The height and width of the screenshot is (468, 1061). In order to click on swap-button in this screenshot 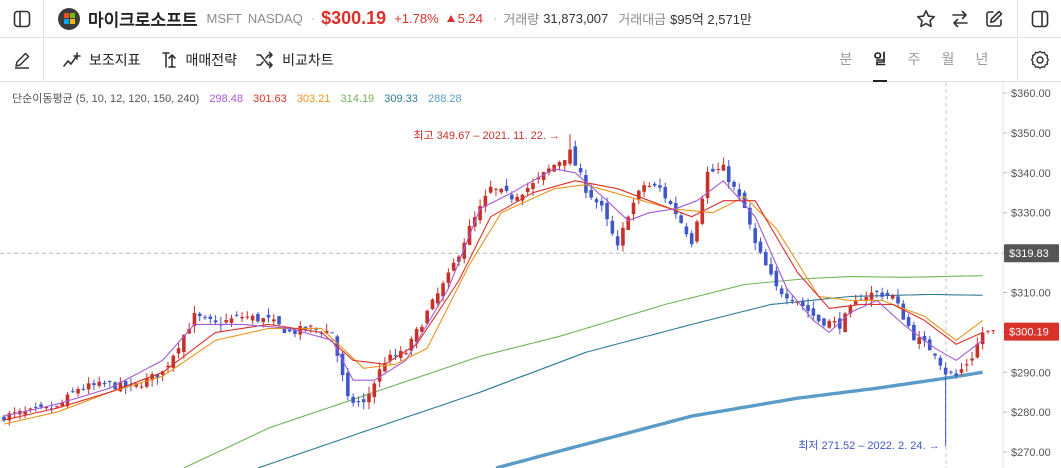, I will do `click(960, 19)`.